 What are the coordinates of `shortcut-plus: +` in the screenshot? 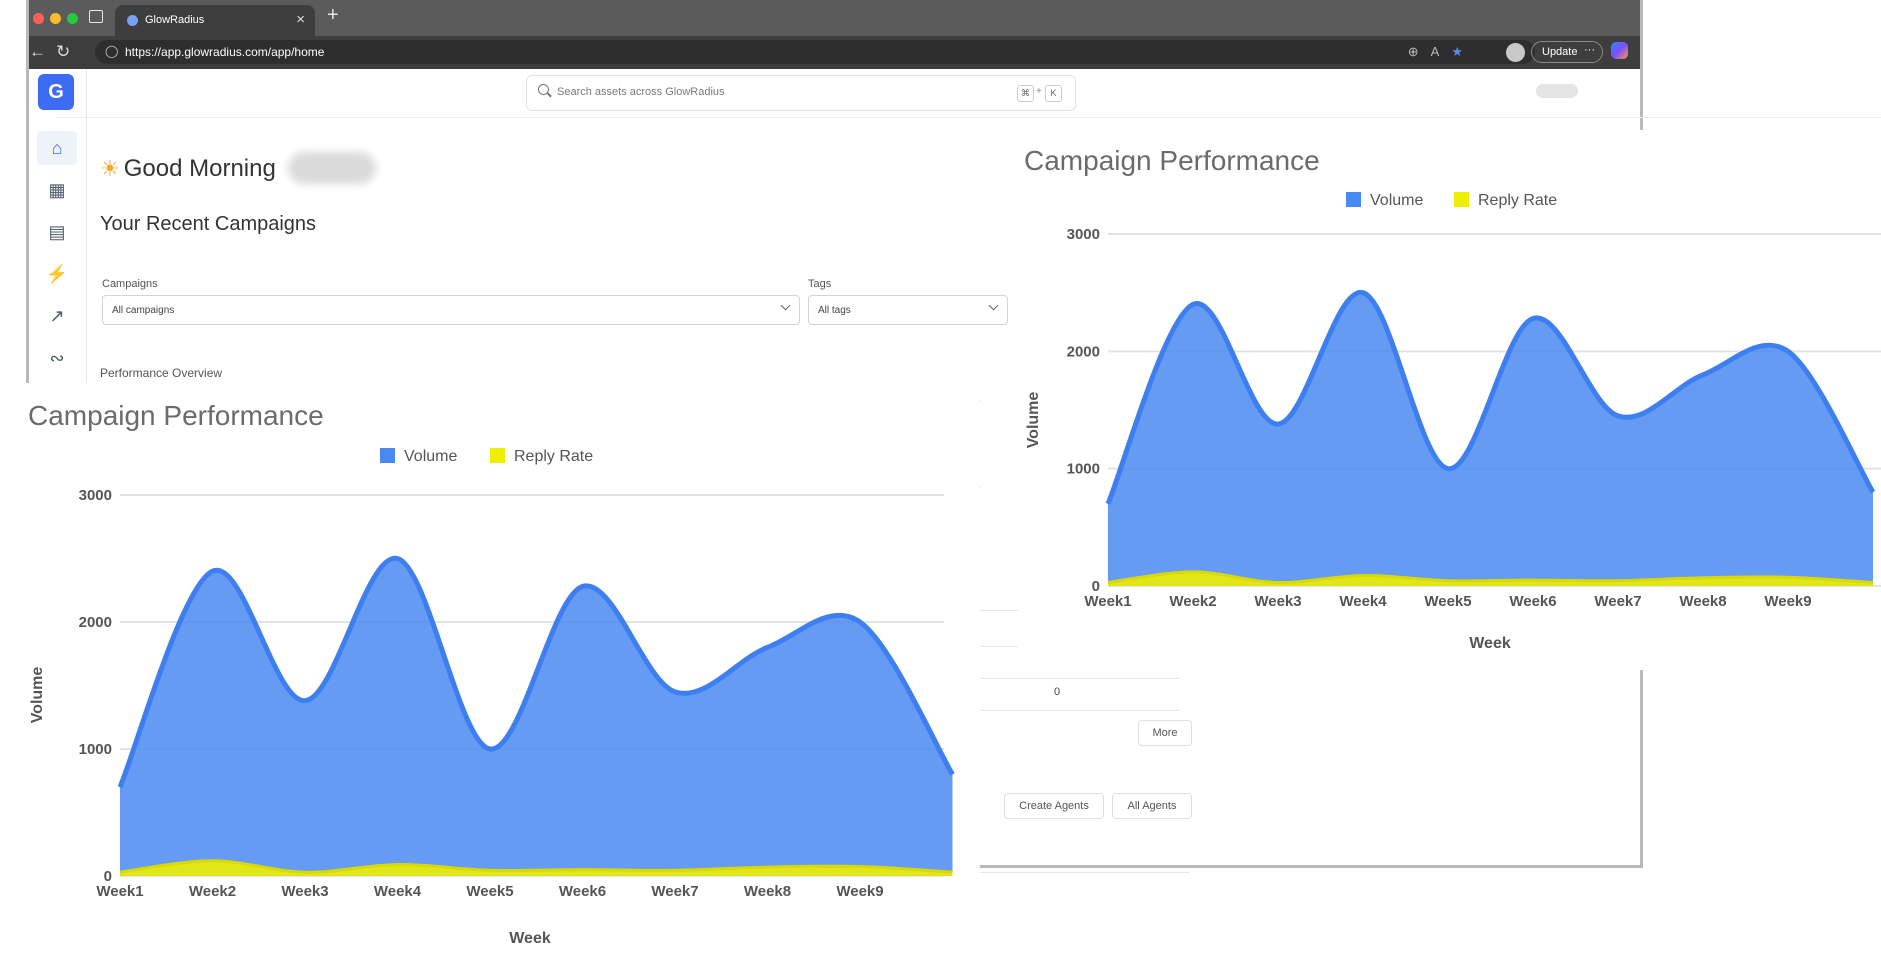 It's located at (1039, 91).